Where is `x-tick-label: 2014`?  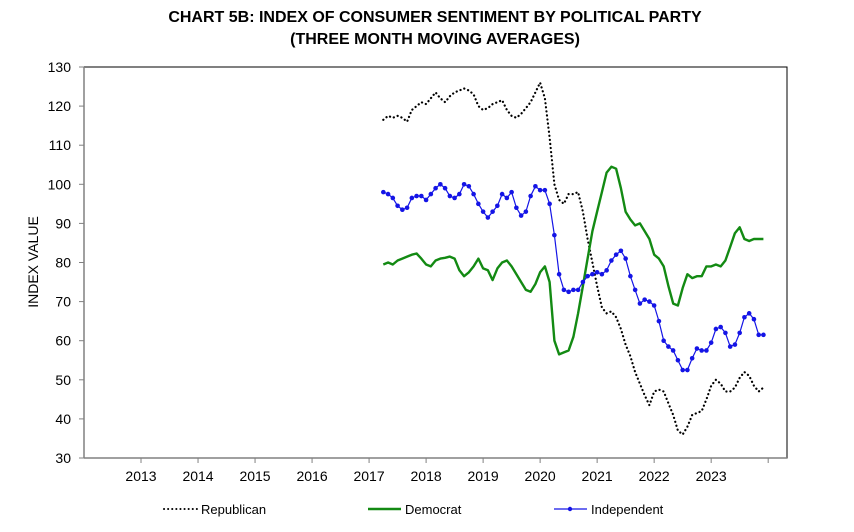 x-tick-label: 2014 is located at coordinates (197, 476).